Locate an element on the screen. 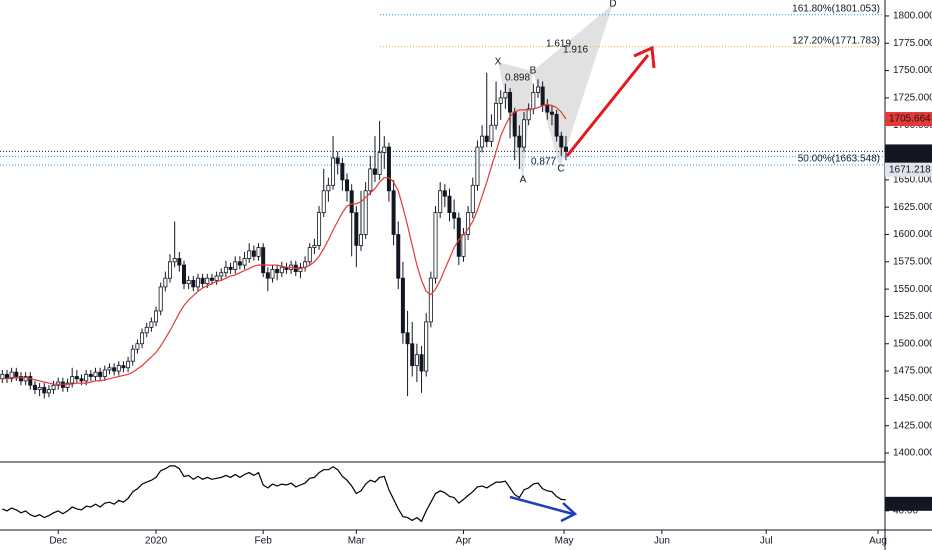 Image resolution: width=932 pixels, height=550 pixels. pattern-point: D is located at coordinates (612, 5).